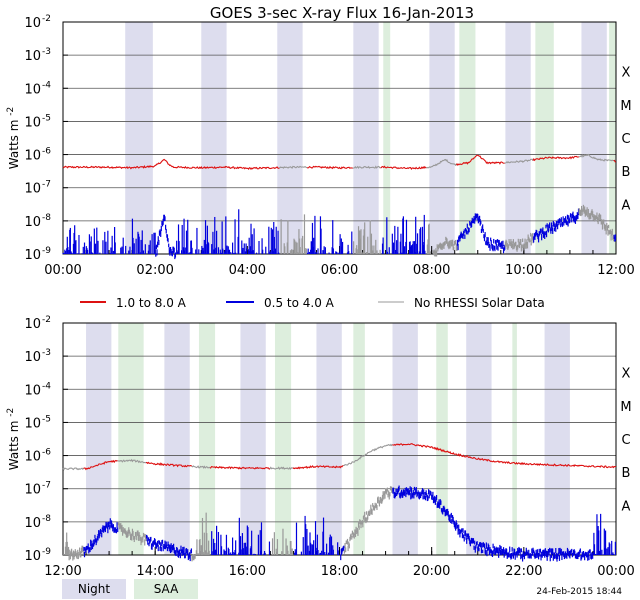 This screenshot has width=640, height=600. Describe the element at coordinates (615, 270) in the screenshot. I see `x-tick-label: 12:00` at that location.